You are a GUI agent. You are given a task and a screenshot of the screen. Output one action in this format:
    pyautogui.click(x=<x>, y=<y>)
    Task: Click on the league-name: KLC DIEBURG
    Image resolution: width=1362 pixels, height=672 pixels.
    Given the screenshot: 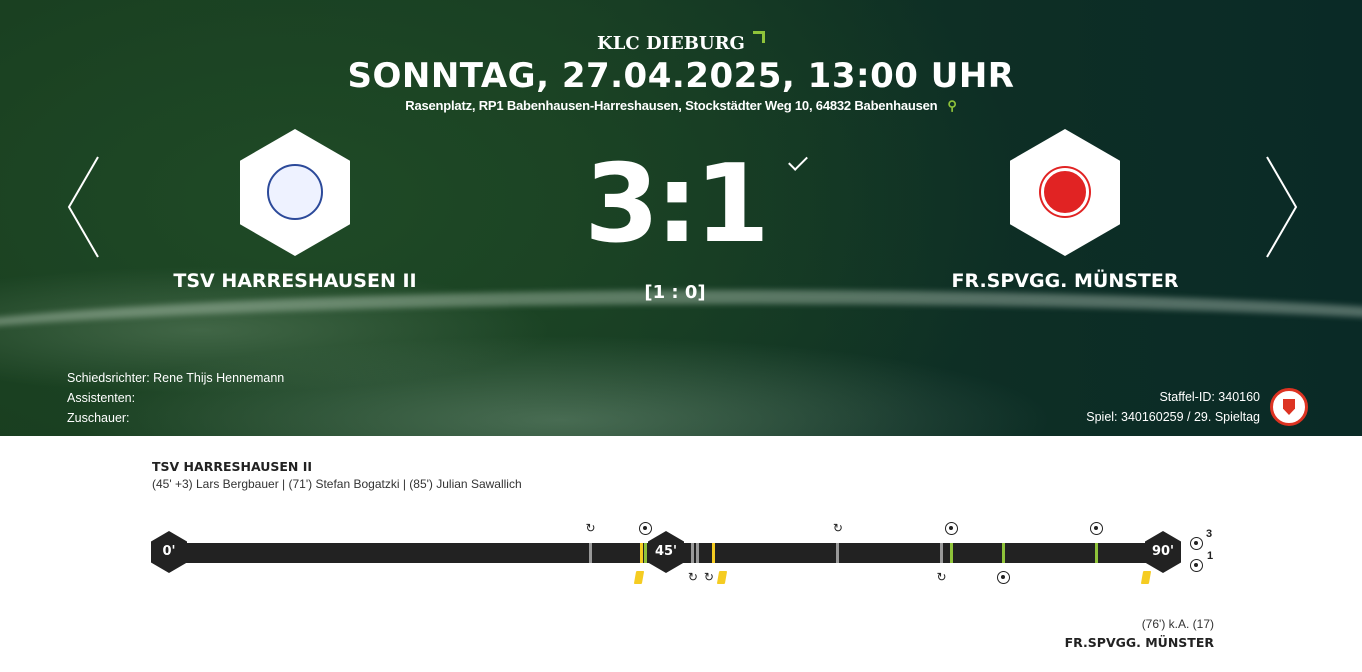 What is the action you would take?
    pyautogui.click(x=681, y=42)
    